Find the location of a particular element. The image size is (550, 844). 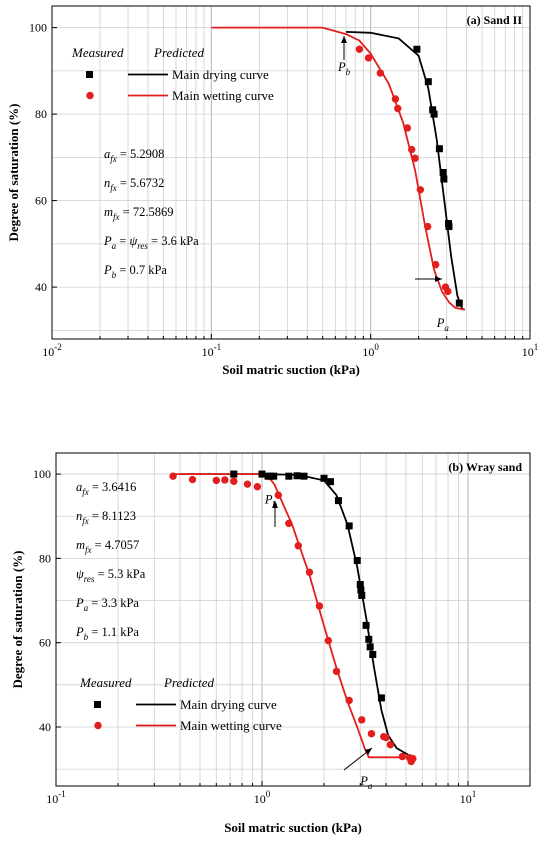

parameter-text: ψres = 5.3 kPa is located at coordinates (111, 575).